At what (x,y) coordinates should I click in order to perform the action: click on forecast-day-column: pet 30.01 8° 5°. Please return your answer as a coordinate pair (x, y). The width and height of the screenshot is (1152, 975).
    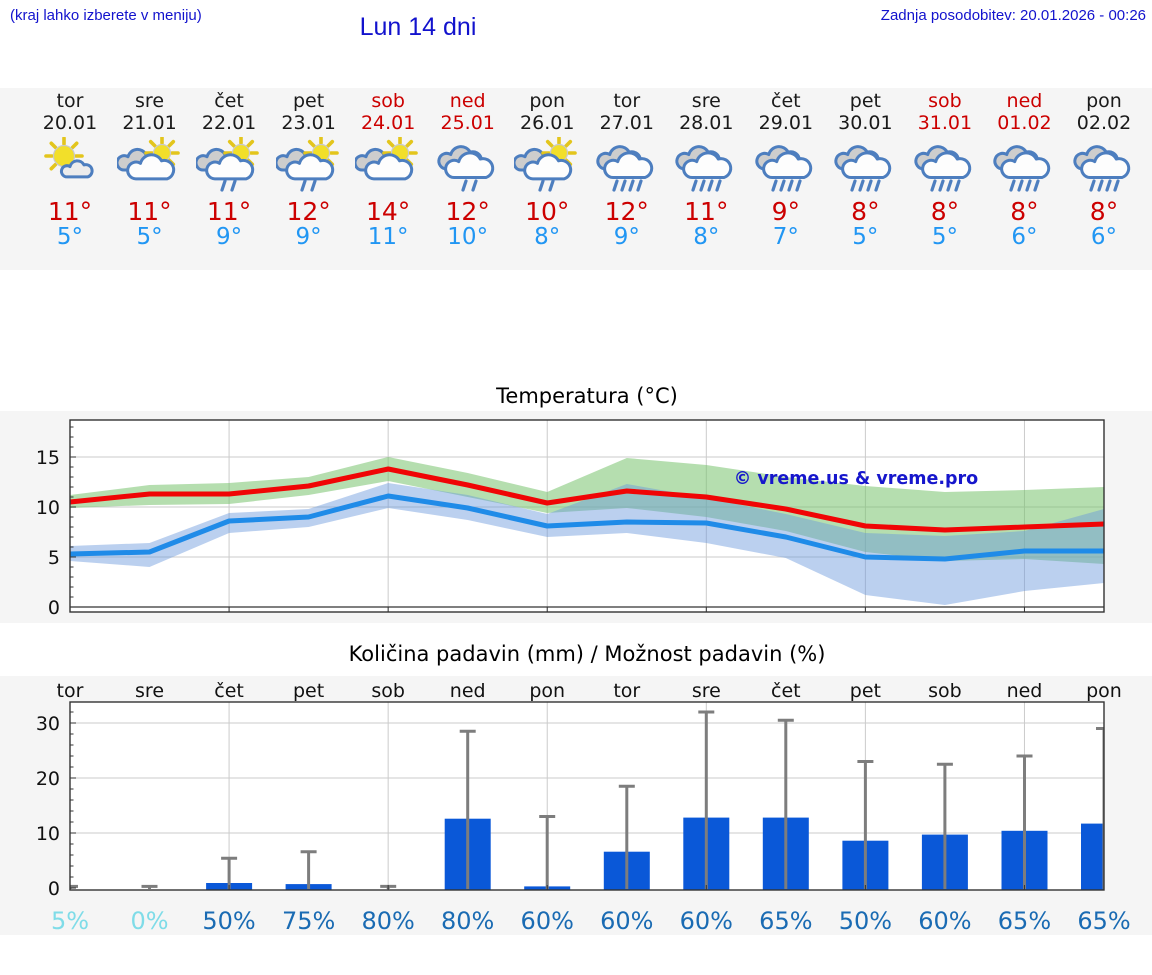
    Looking at the image, I should click on (865, 170).